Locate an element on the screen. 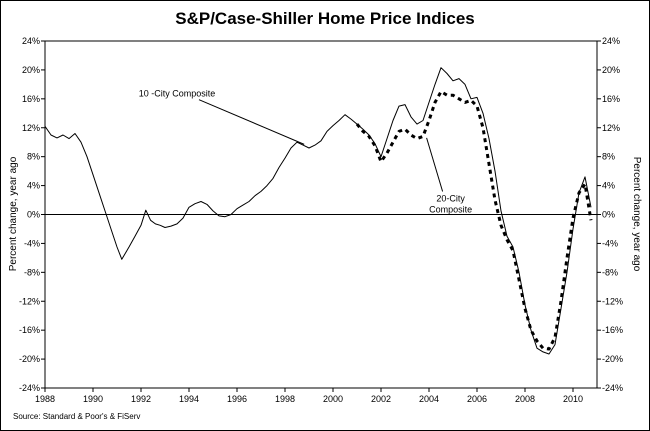 The height and width of the screenshot is (431, 650). chart-title: S&P/Case-Shiller Home Price Indices is located at coordinates (325, 18).